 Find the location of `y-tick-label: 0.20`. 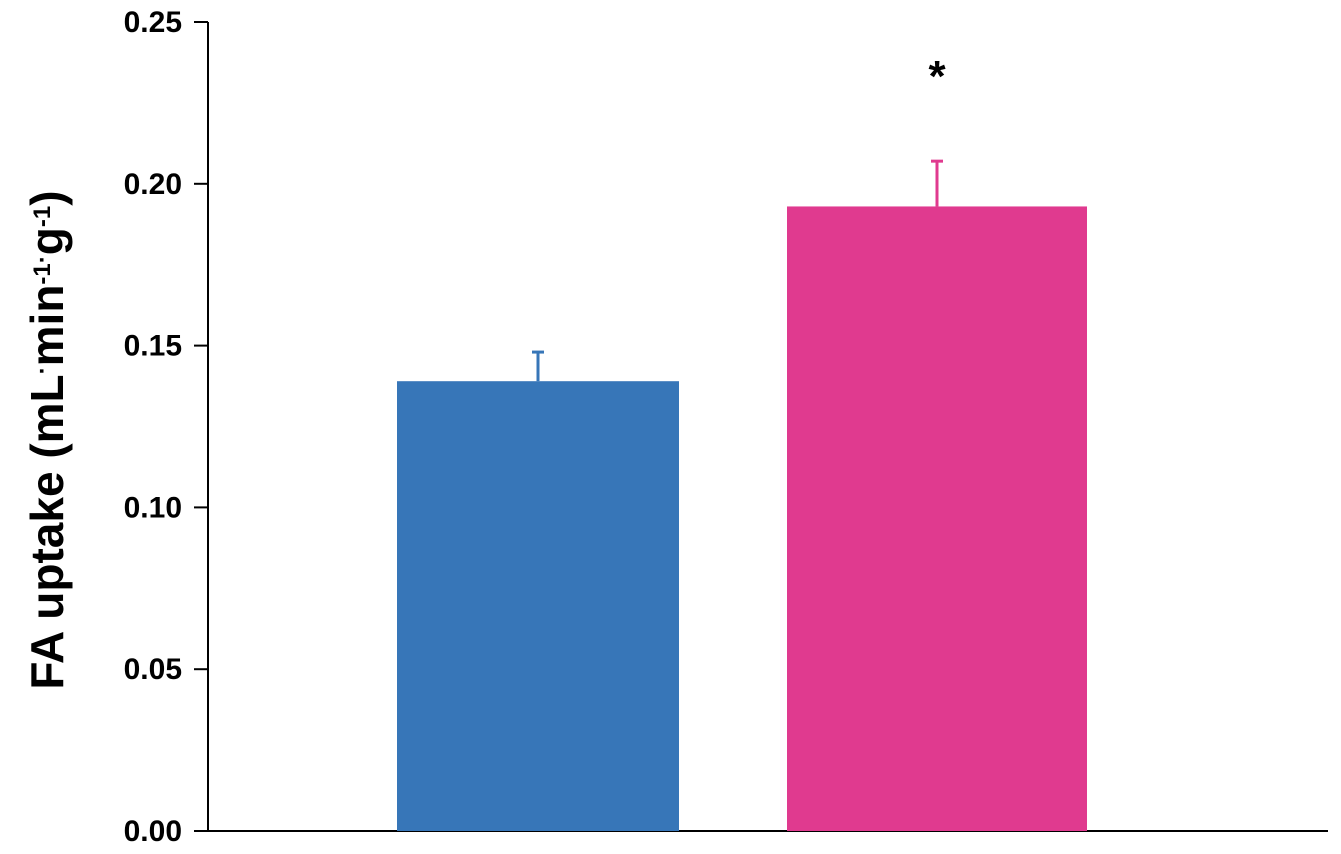

y-tick-label: 0.20 is located at coordinates (153, 184).